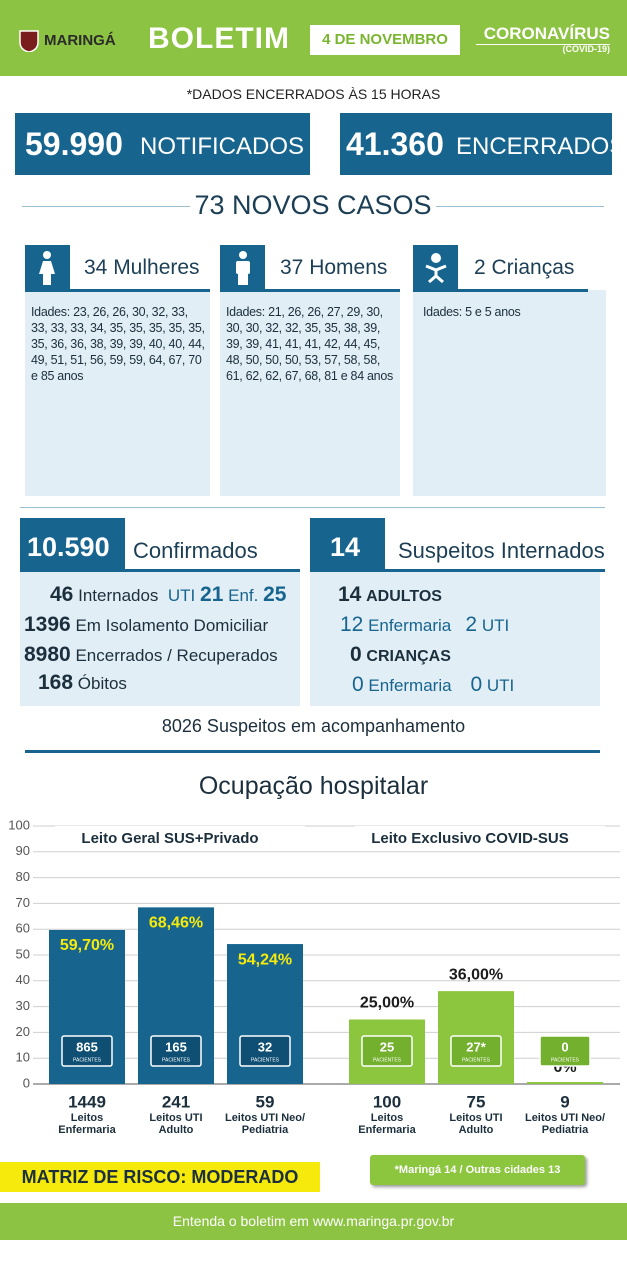 The image size is (627, 1280). Describe the element at coordinates (501, 550) in the screenshot. I see `suspects-label: Suspeitos Internados` at that location.